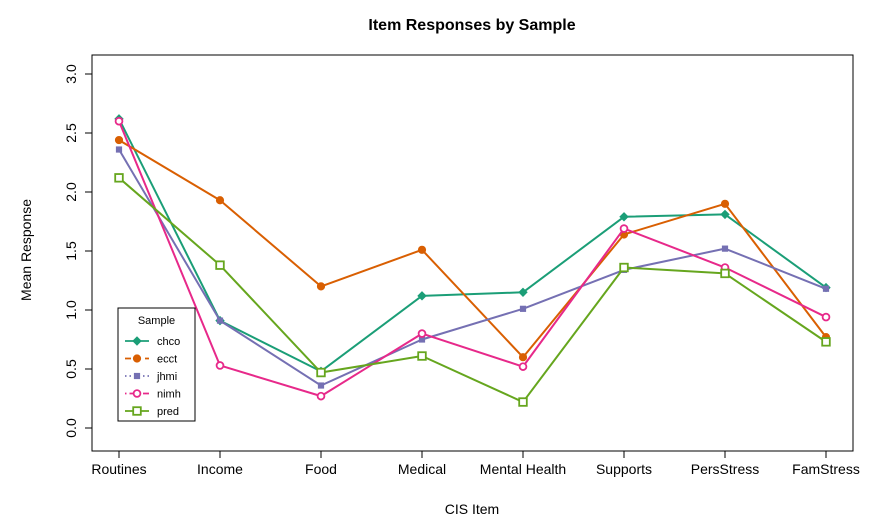 The image size is (870, 519). What do you see at coordinates (118, 469) in the screenshot?
I see `x-tick-label: Routines` at bounding box center [118, 469].